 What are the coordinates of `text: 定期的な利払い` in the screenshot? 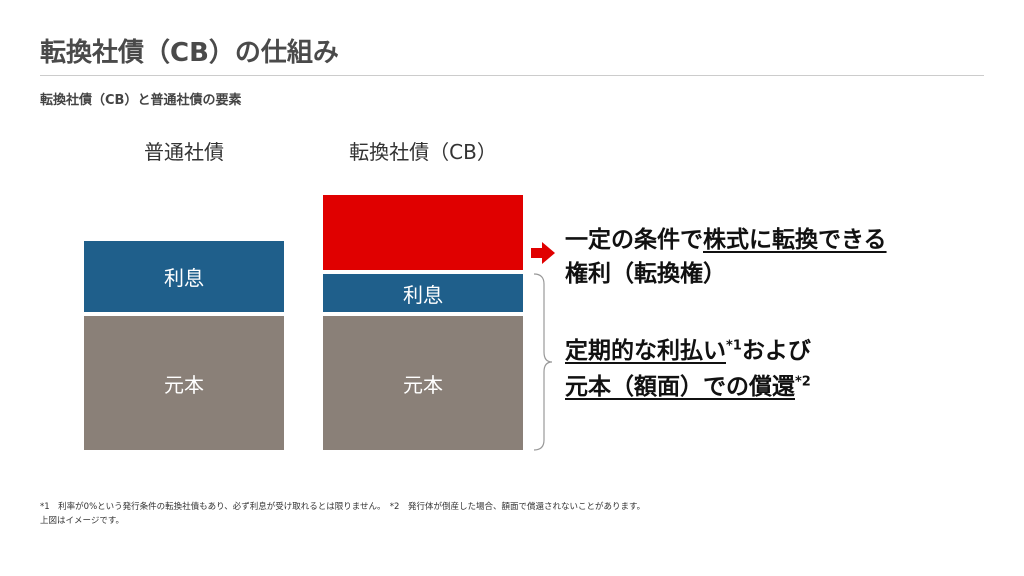 It's located at (645, 351).